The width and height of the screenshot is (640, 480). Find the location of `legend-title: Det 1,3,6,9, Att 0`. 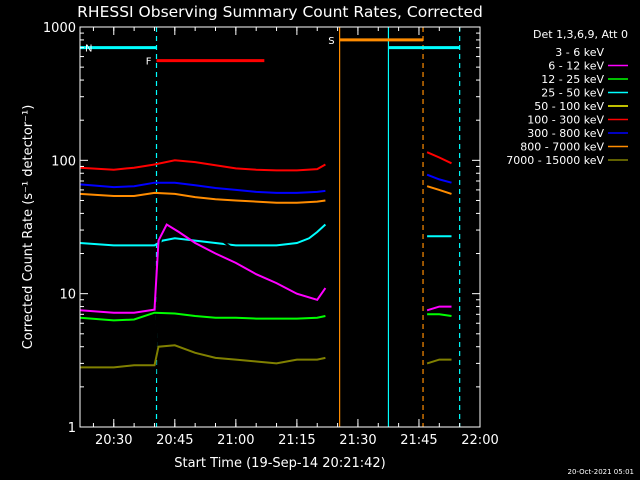

legend-title: Det 1,3,6,9, Att 0 is located at coordinates (580, 34).